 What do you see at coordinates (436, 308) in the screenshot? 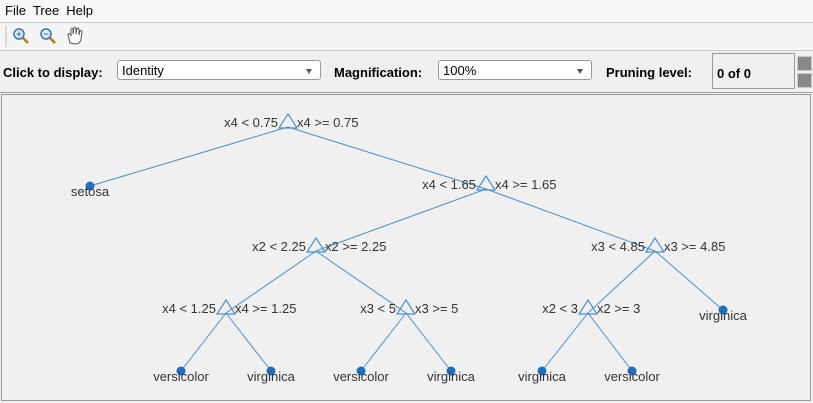
I see `split-right-label: x3 >= 5` at bounding box center [436, 308].